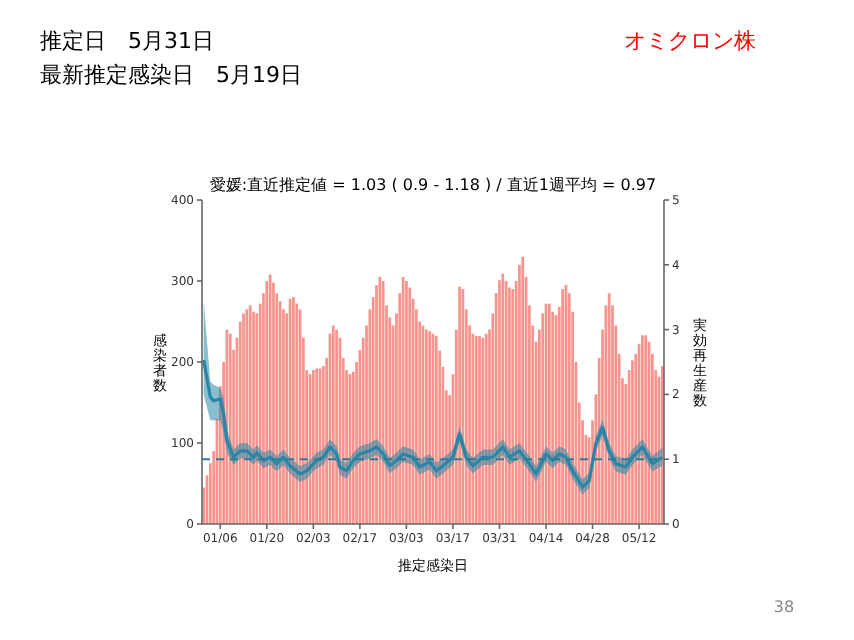 This screenshot has height=640, width=854. What do you see at coordinates (171, 75) in the screenshot?
I see `text: 最新推定感染日 5月19日` at bounding box center [171, 75].